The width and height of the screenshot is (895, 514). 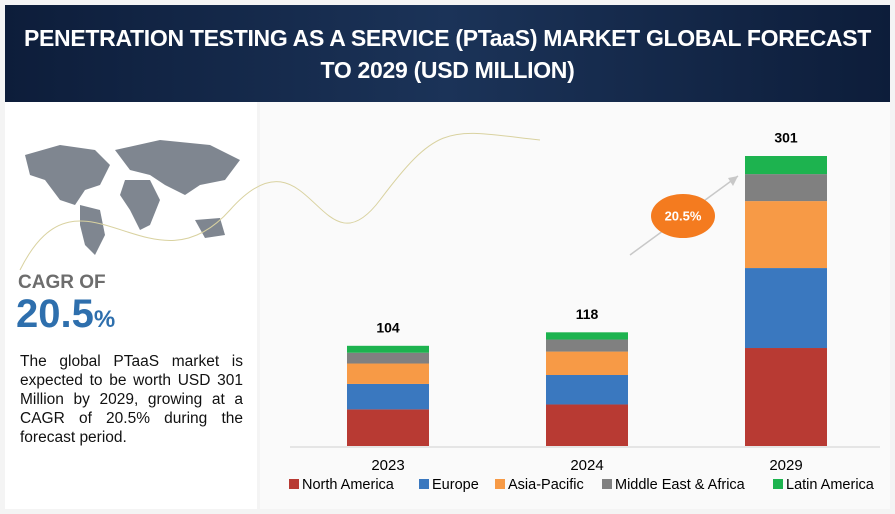 I want to click on growth-label: 20.5%, so click(x=683, y=215).